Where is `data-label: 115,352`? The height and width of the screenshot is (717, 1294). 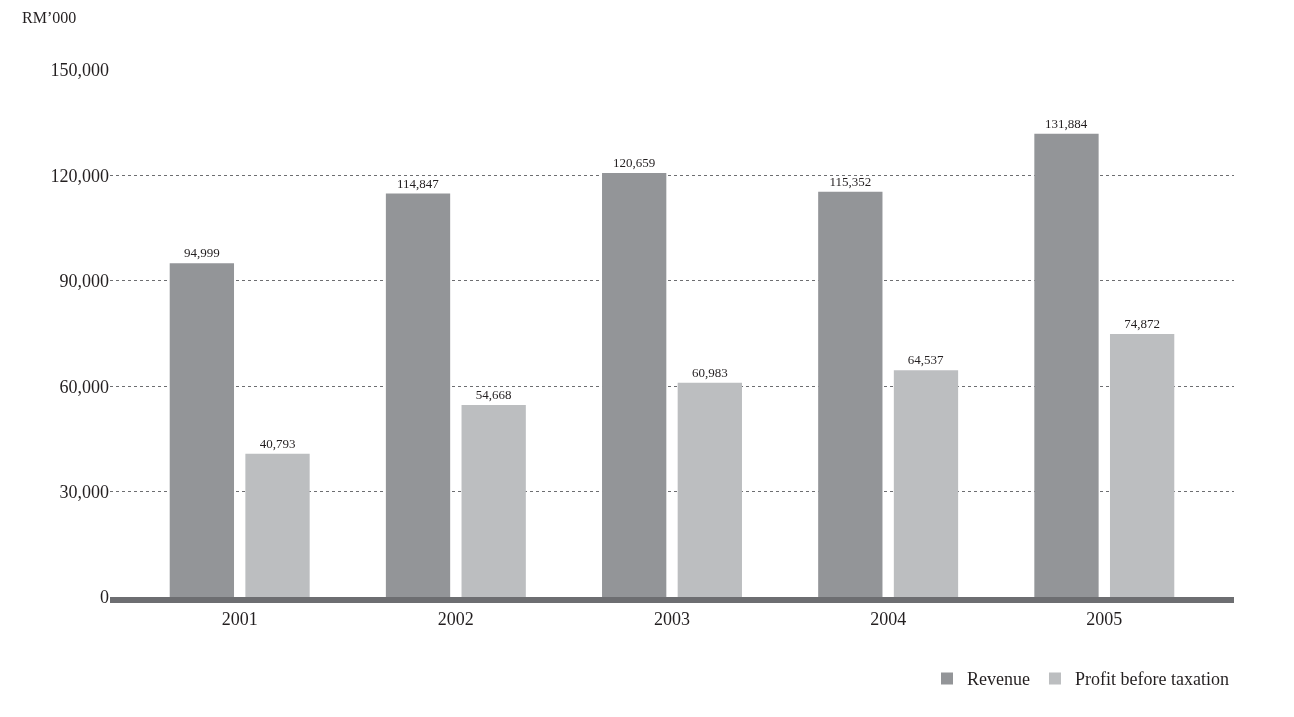
data-label: 115,352 is located at coordinates (850, 181).